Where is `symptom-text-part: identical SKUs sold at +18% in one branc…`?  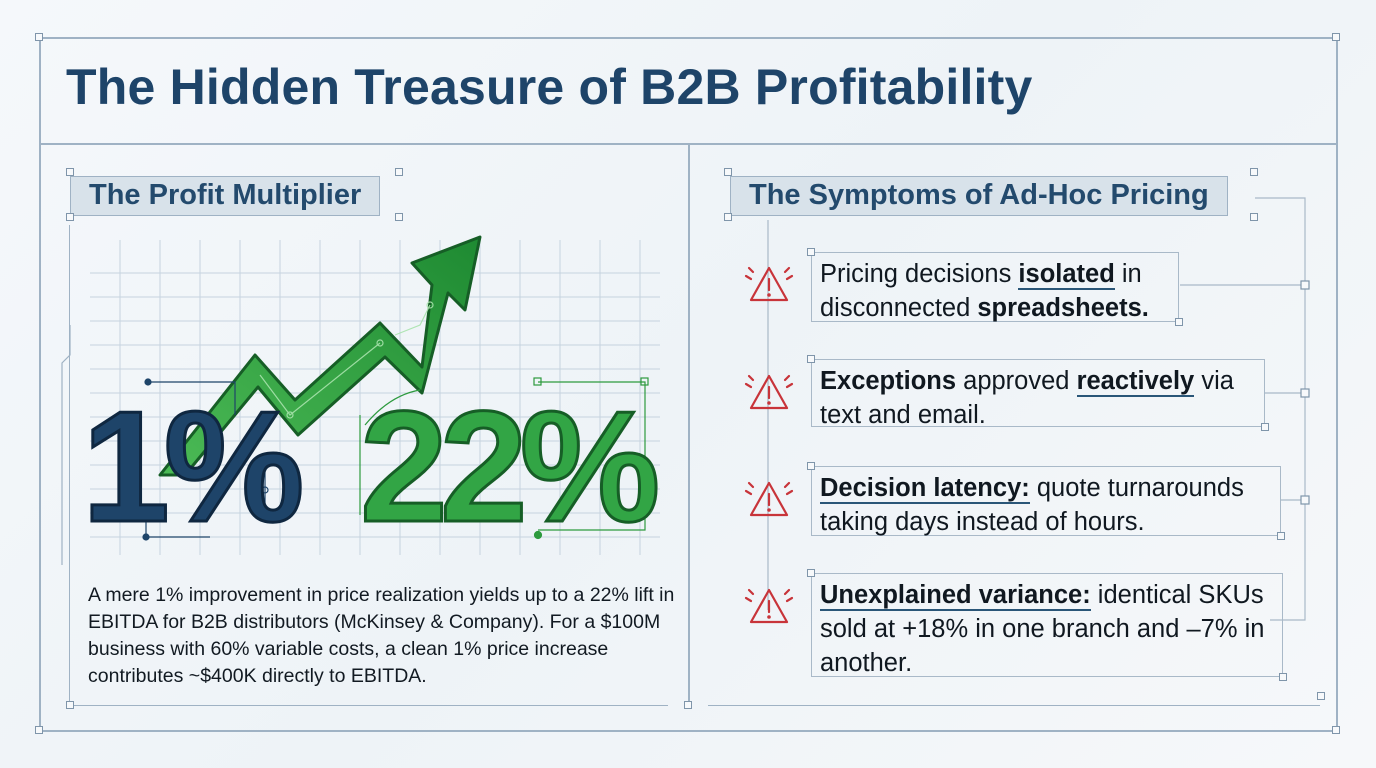
symptom-text-part: identical SKUs sold at +18% in one branc… is located at coordinates (1042, 629).